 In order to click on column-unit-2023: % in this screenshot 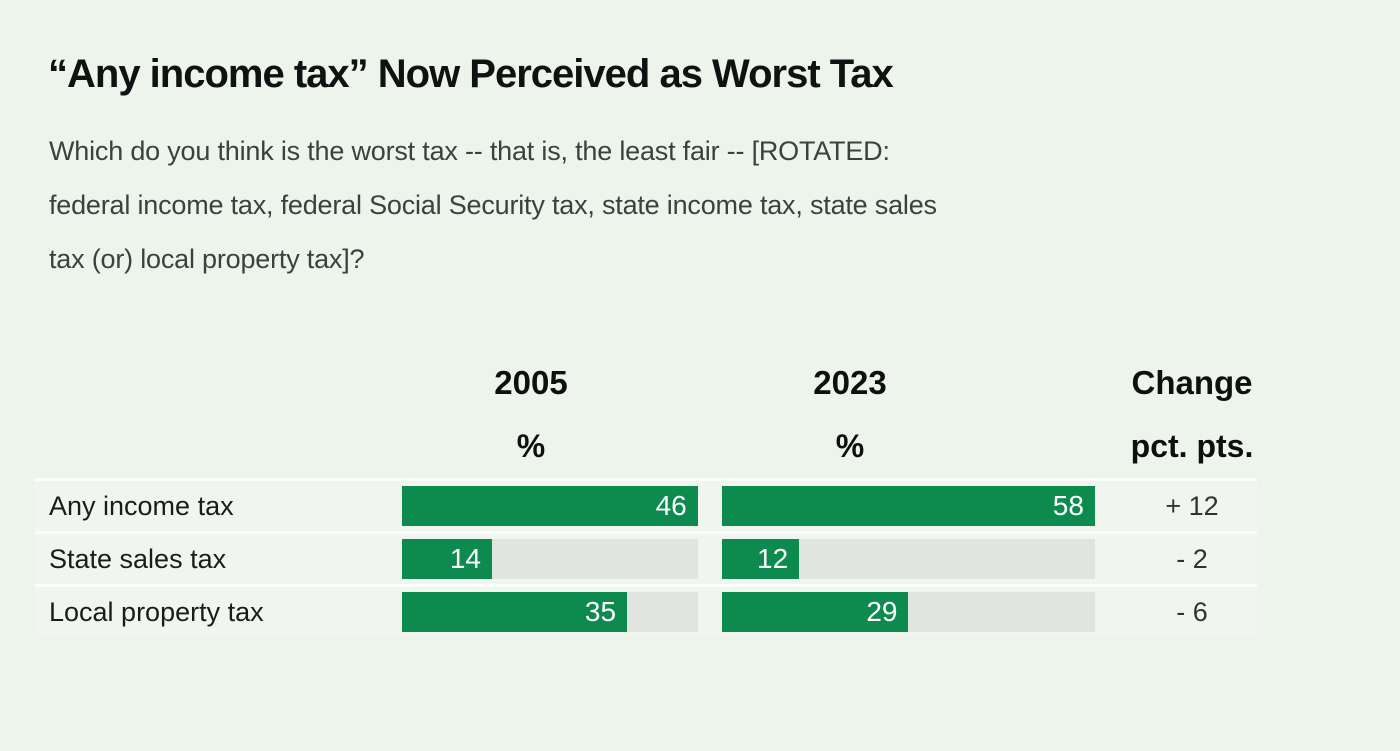, I will do `click(850, 446)`.